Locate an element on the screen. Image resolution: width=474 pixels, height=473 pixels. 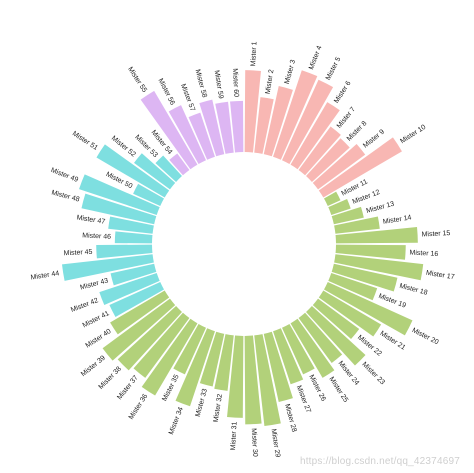
bar-label: Mister 16 is located at coordinates (423, 254).